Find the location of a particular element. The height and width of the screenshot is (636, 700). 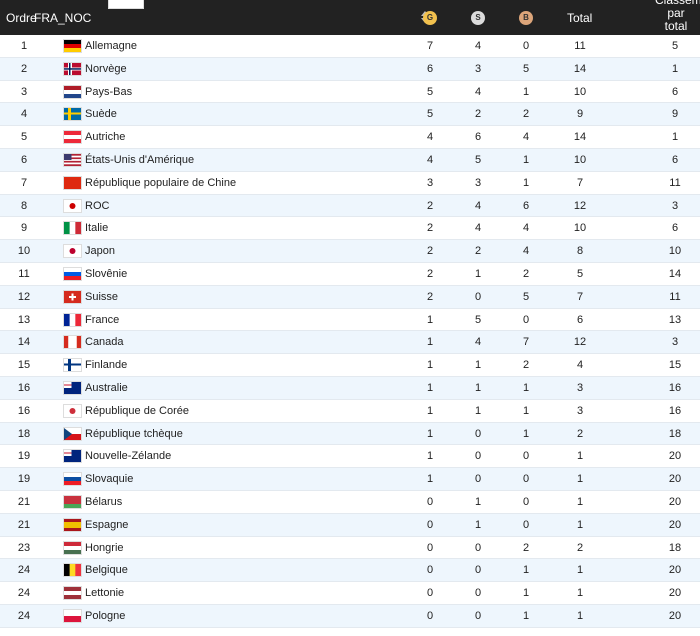

gold-badge: G is located at coordinates (430, 17).